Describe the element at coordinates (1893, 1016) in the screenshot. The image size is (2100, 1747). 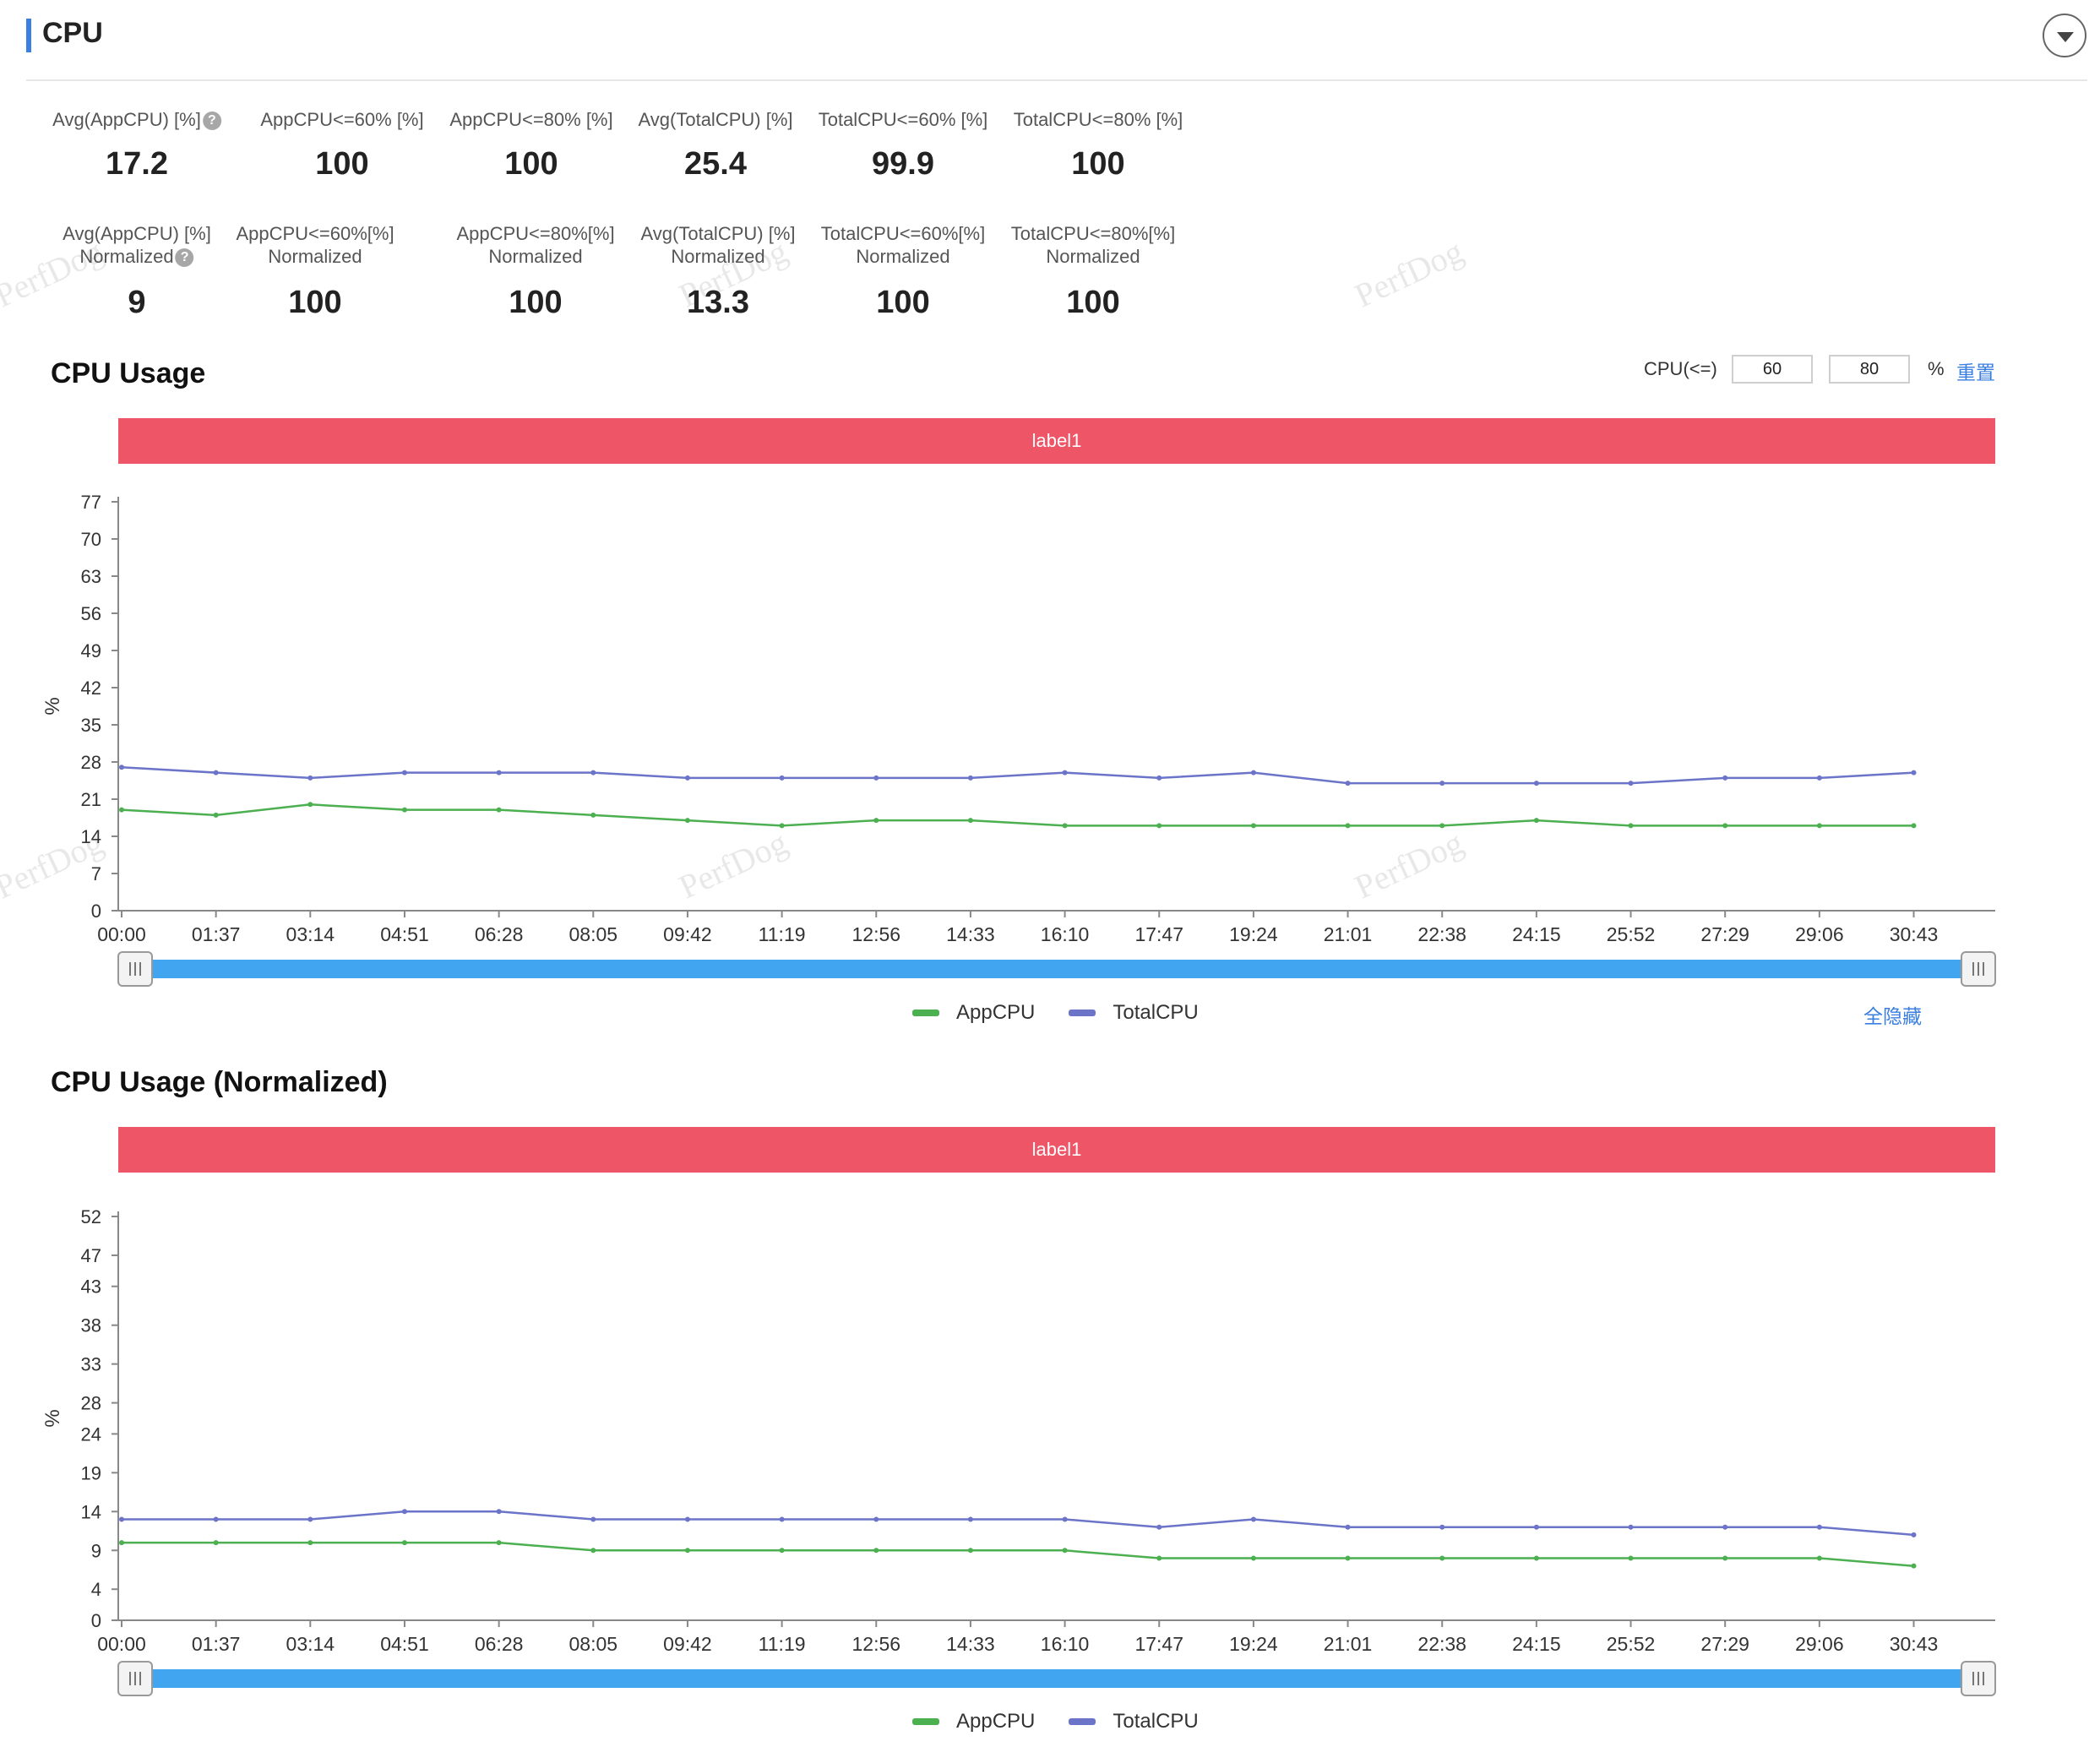
I see `hide-all-button: 全隐藏` at that location.